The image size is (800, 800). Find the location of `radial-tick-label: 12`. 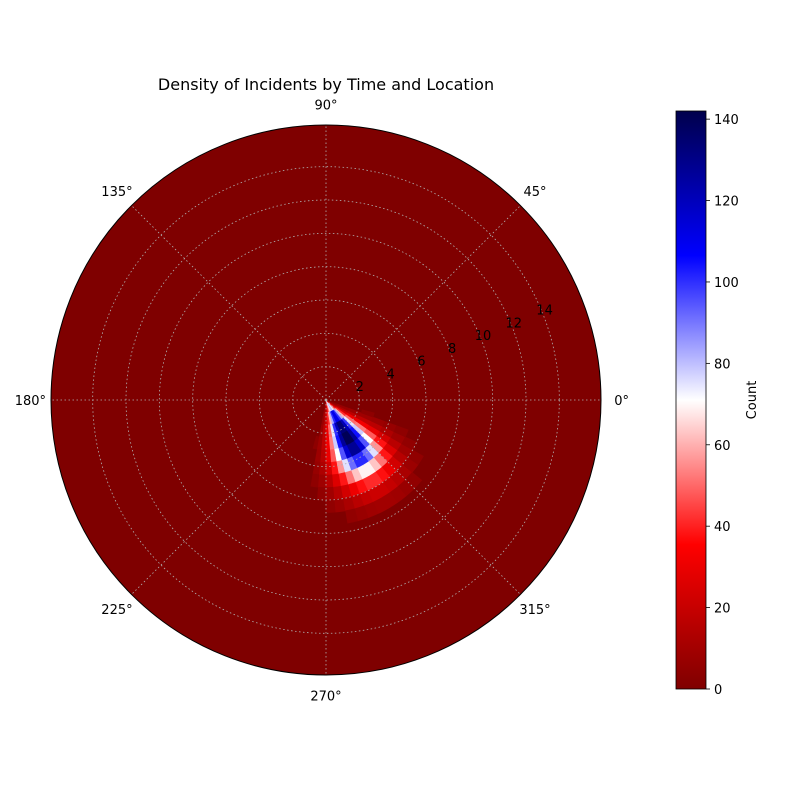

radial-tick-label: 12 is located at coordinates (514, 323).